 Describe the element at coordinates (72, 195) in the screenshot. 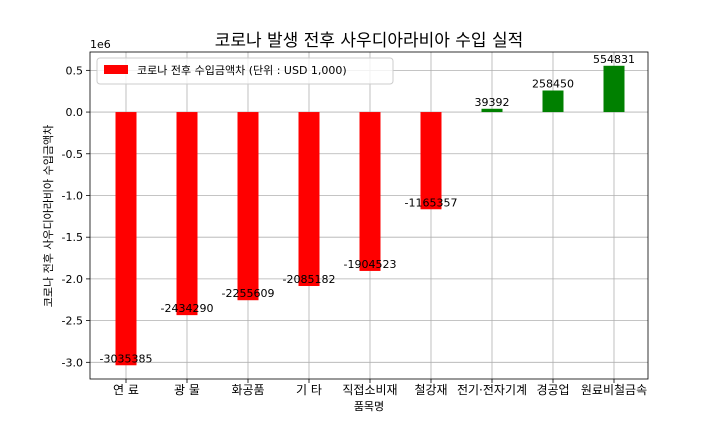

I see `y-tick-label: -1.0` at that location.